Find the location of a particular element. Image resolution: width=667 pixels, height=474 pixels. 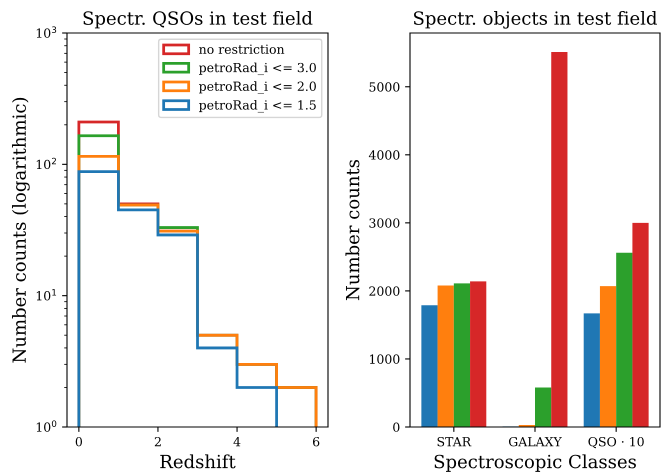

y-tick-label: 10$^{3}$ is located at coordinates (46, 32).